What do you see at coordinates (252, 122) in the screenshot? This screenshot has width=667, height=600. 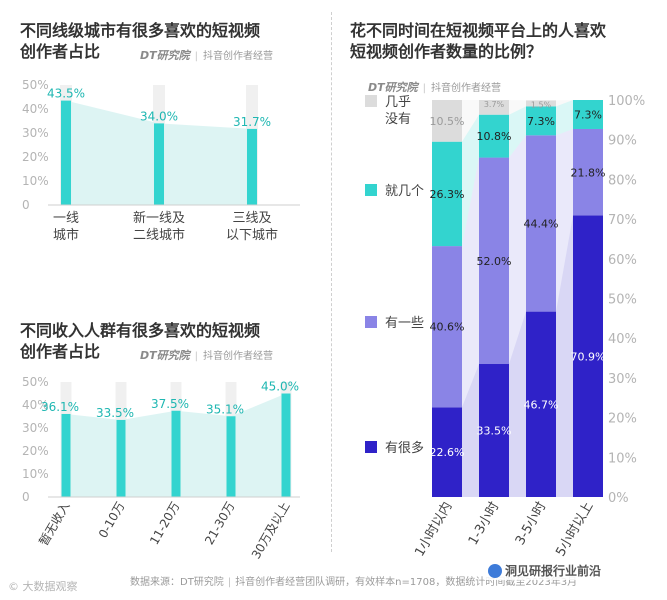 I see `city-value-label: 31.7%` at bounding box center [252, 122].